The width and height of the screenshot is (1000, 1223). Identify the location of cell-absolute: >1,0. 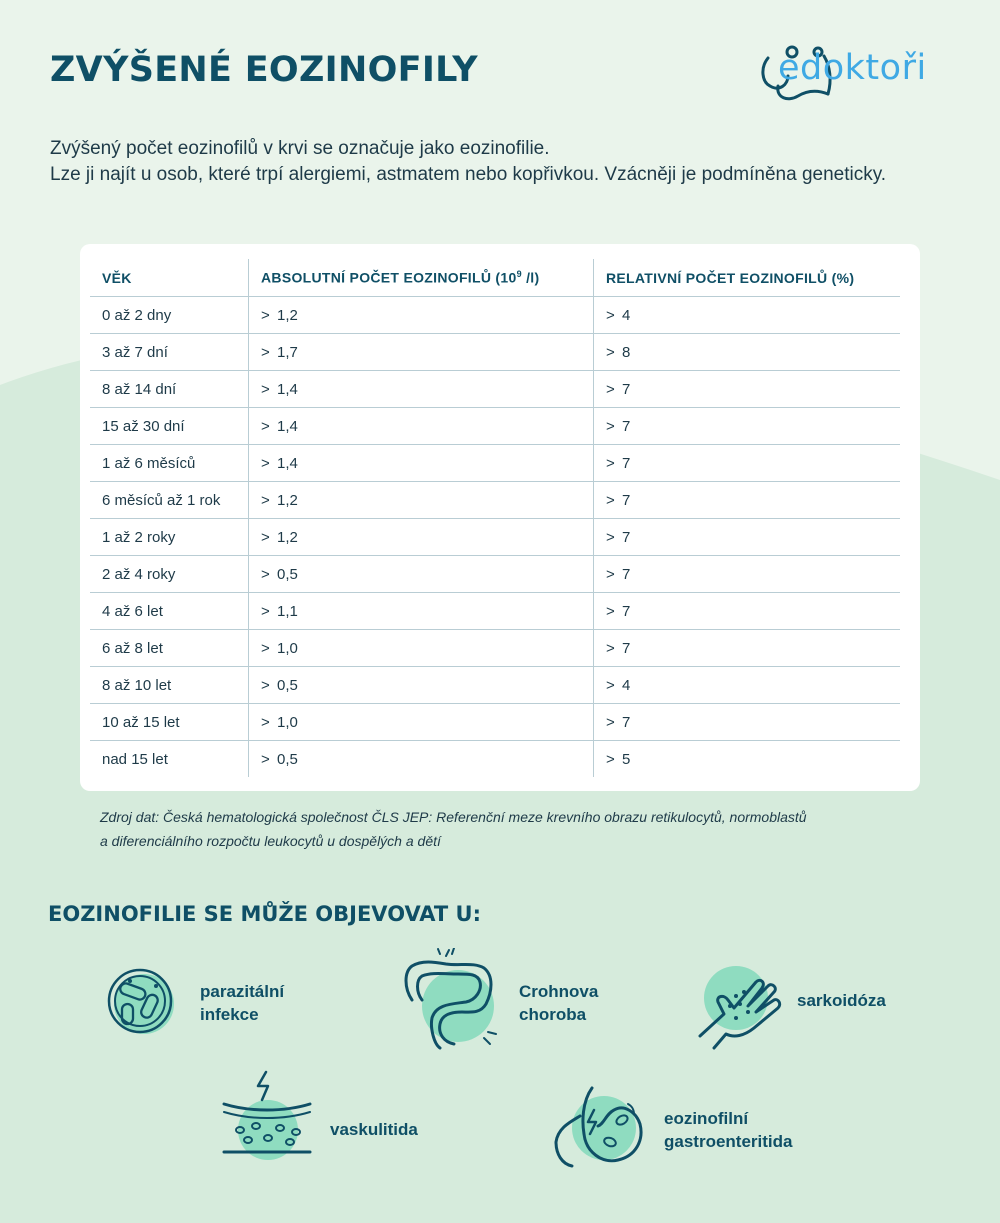
(421, 722).